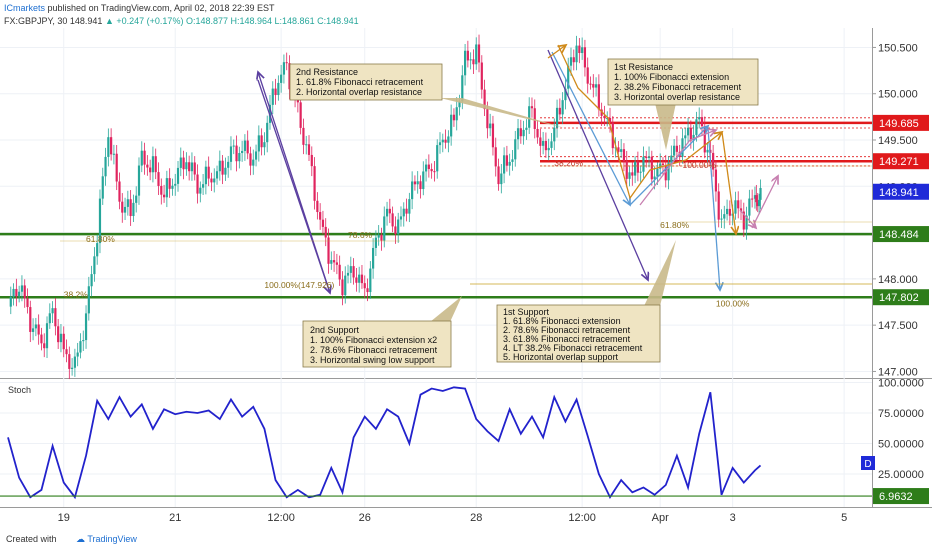 This screenshot has height=550, width=932. What do you see at coordinates (112, 539) in the screenshot?
I see `tradingview-label: TradingView` at bounding box center [112, 539].